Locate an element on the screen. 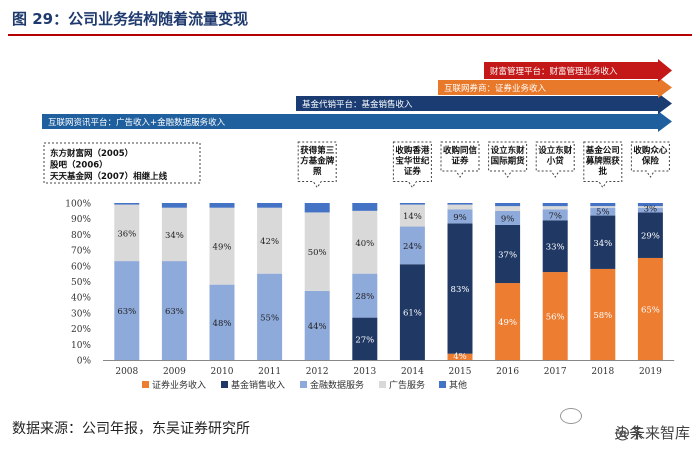 Image resolution: width=700 pixels, height=452 pixels. timeline-arrow-label: 基金代销平台：基金销售收入 is located at coordinates (357, 104).